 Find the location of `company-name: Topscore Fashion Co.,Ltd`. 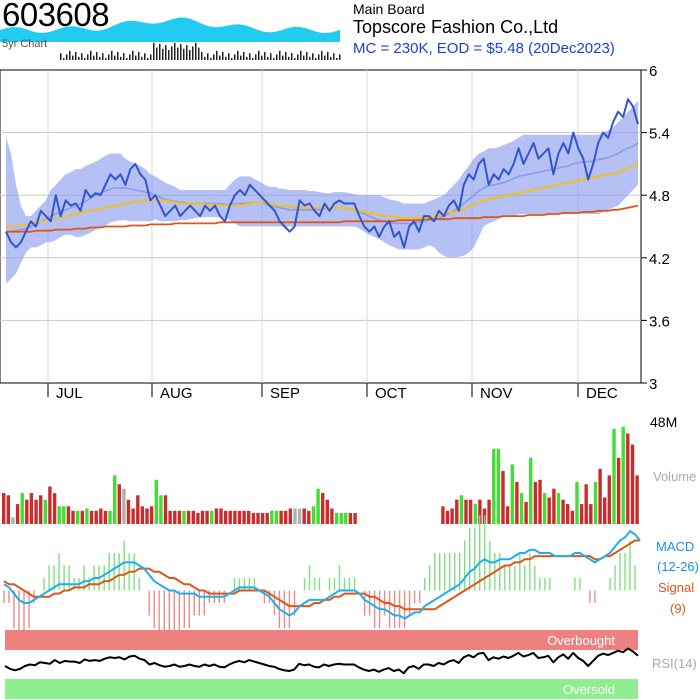

company-name: Topscore Fashion Co.,Ltd is located at coordinates (456, 27).